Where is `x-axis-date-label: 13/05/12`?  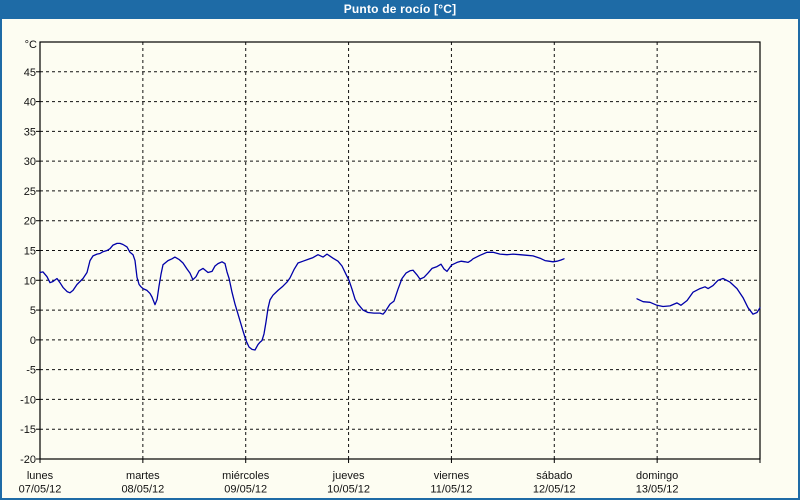 x-axis-date-label: 13/05/12 is located at coordinates (657, 490).